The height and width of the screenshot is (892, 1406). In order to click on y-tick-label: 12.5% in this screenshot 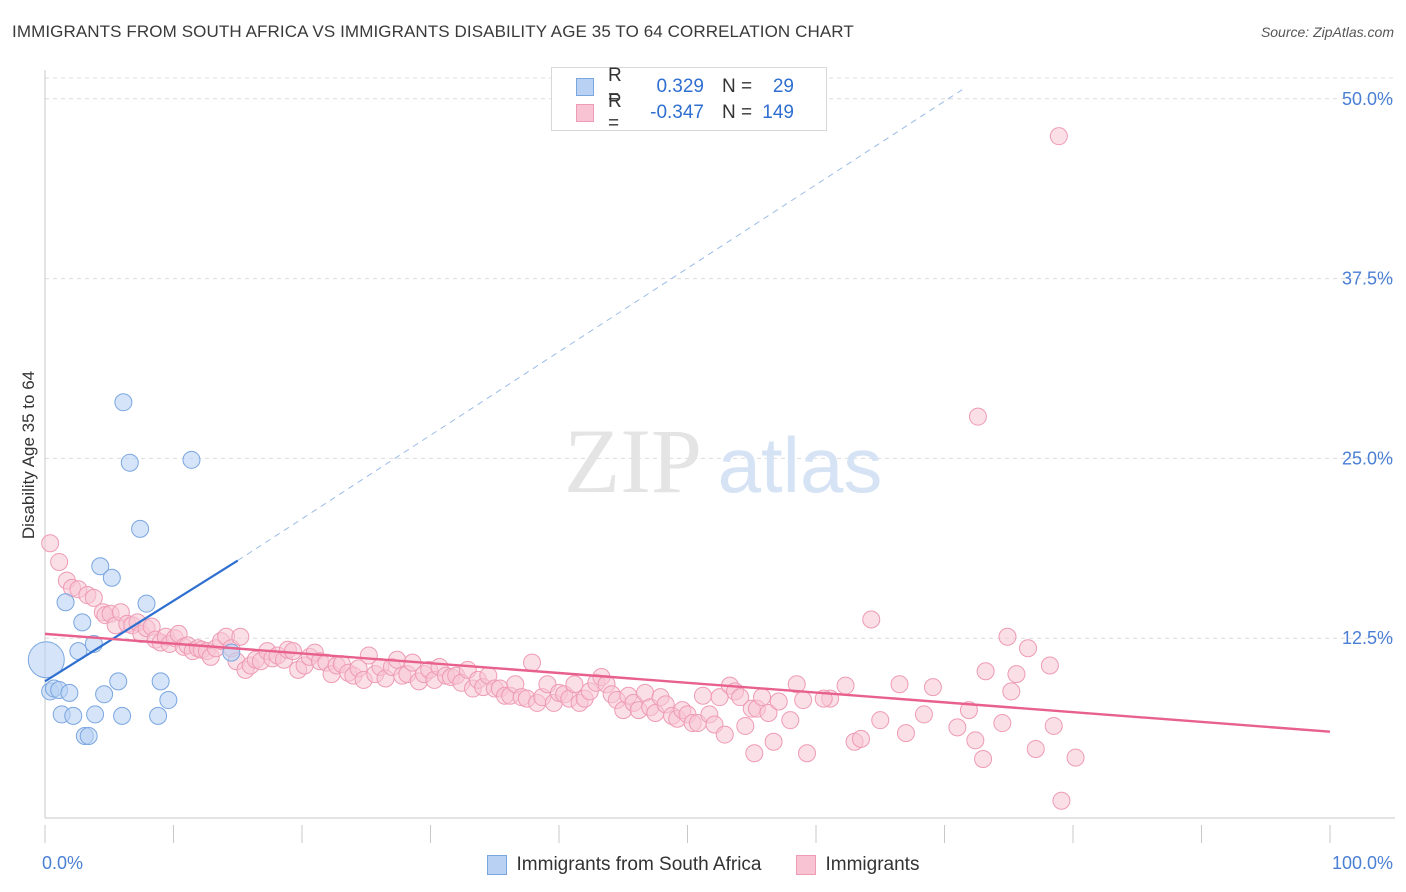, I will do `click(1367, 638)`.